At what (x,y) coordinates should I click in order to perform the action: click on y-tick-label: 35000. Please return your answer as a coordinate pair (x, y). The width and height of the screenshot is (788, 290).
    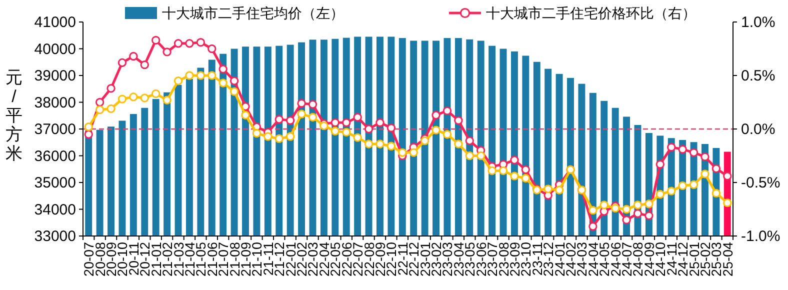
    Looking at the image, I should click on (55, 183).